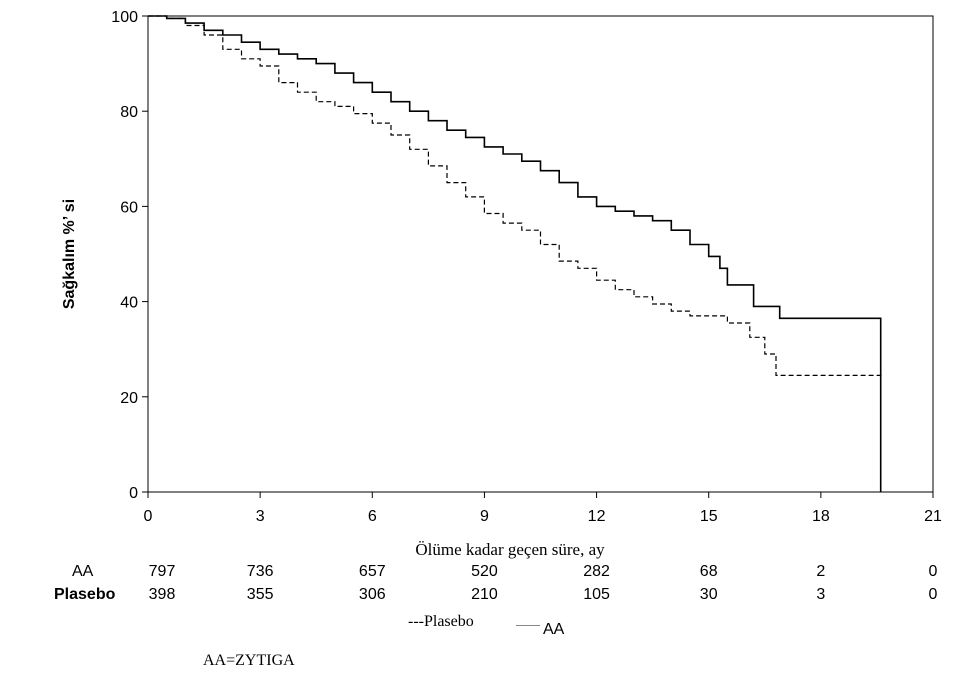 The image size is (972, 700). Describe the element at coordinates (510, 549) in the screenshot. I see `x-axis-label: Ölüme kadar geçen süre, ay` at that location.